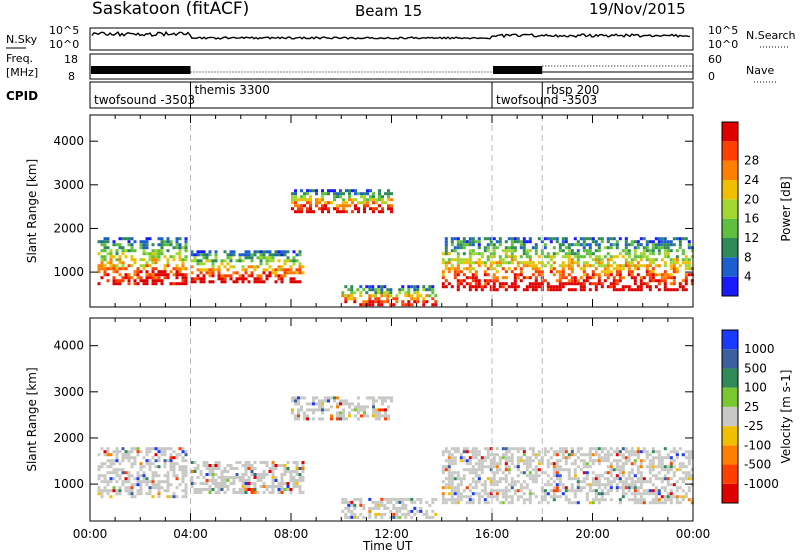  What do you see at coordinates (637, 9) in the screenshot?
I see `date-title: 19/Nov/2015` at bounding box center [637, 9].